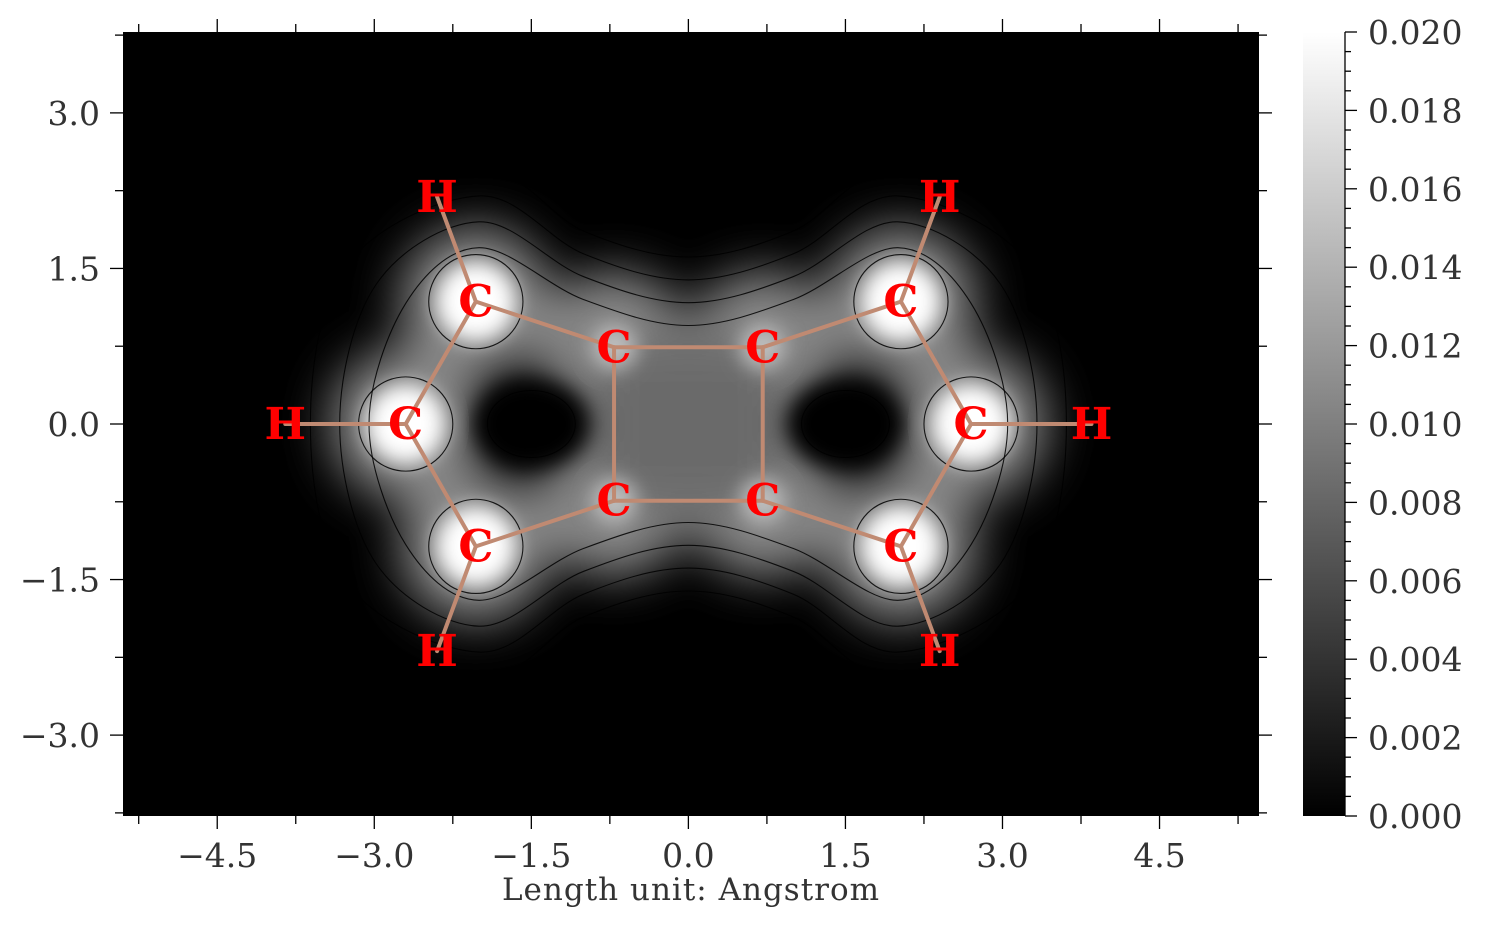 Image resolution: width=1491 pixels, height=930 pixels. Describe the element at coordinates (1415, 502) in the screenshot. I see `colorbar-tick-label: 0.008` at that location.